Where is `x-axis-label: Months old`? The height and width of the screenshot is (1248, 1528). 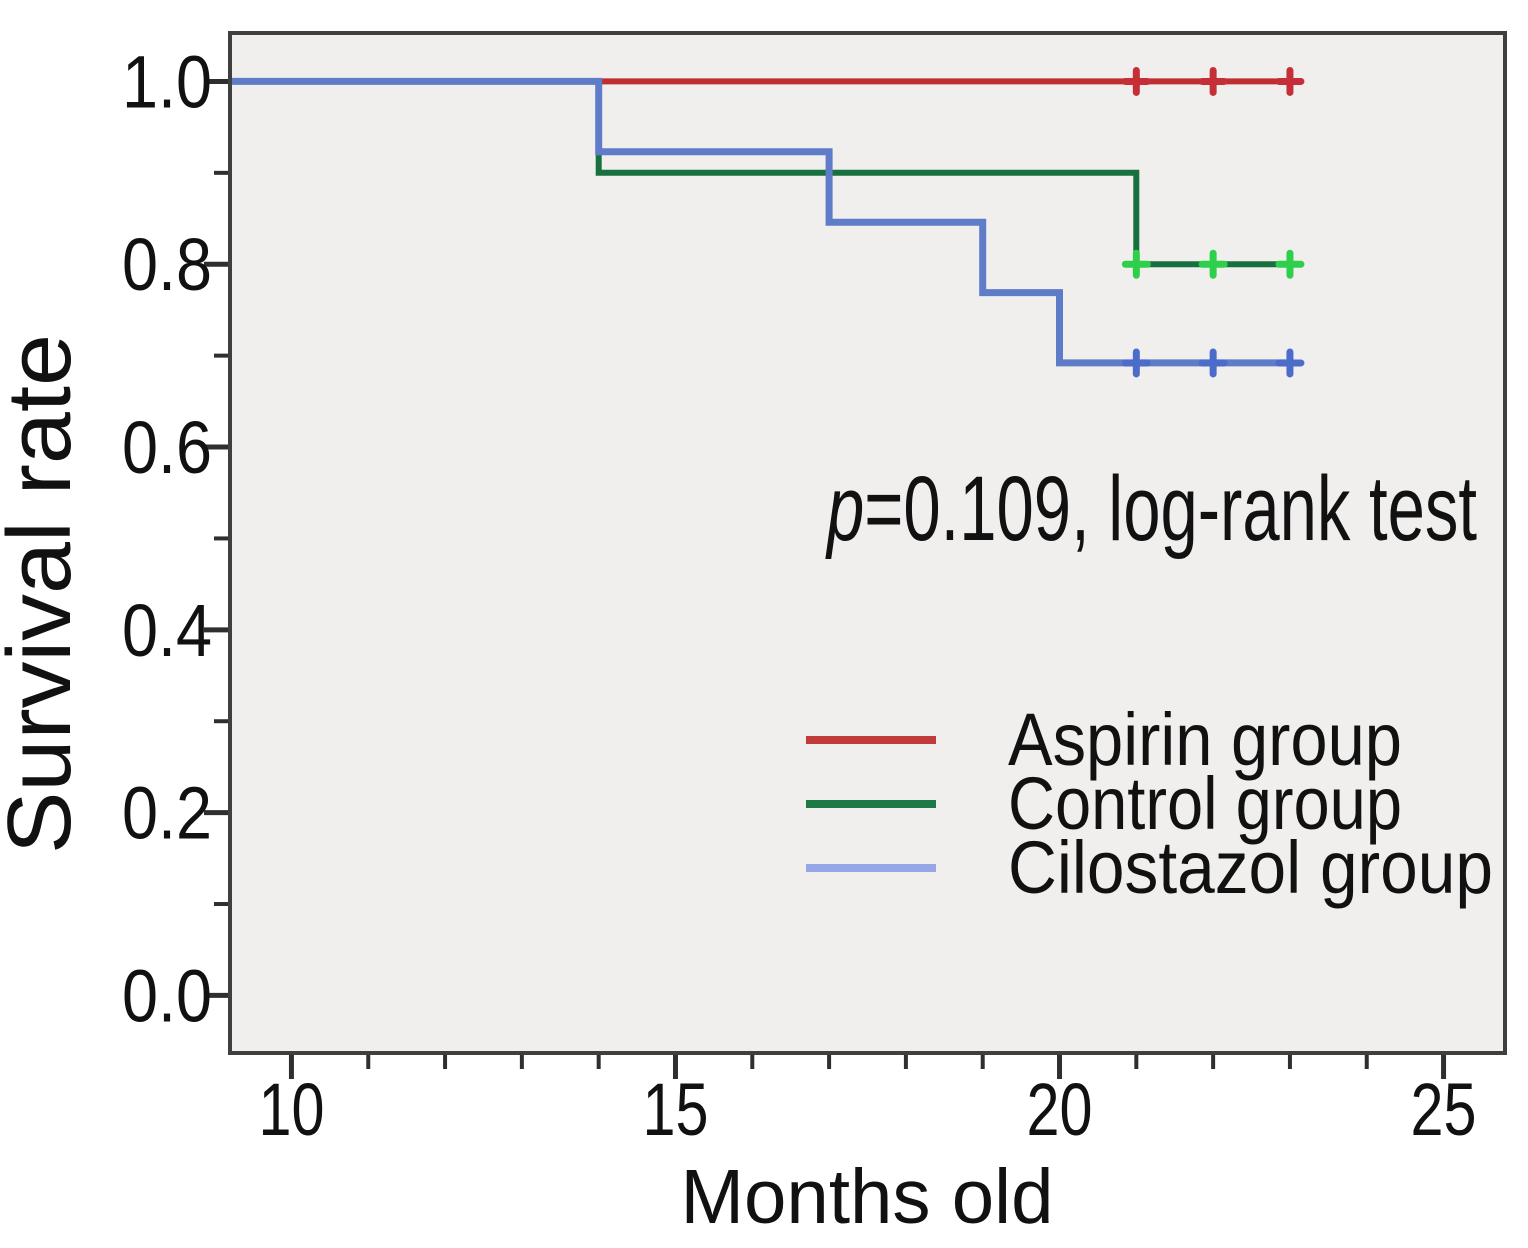
x-axis-label: Months old is located at coordinates (867, 1197).